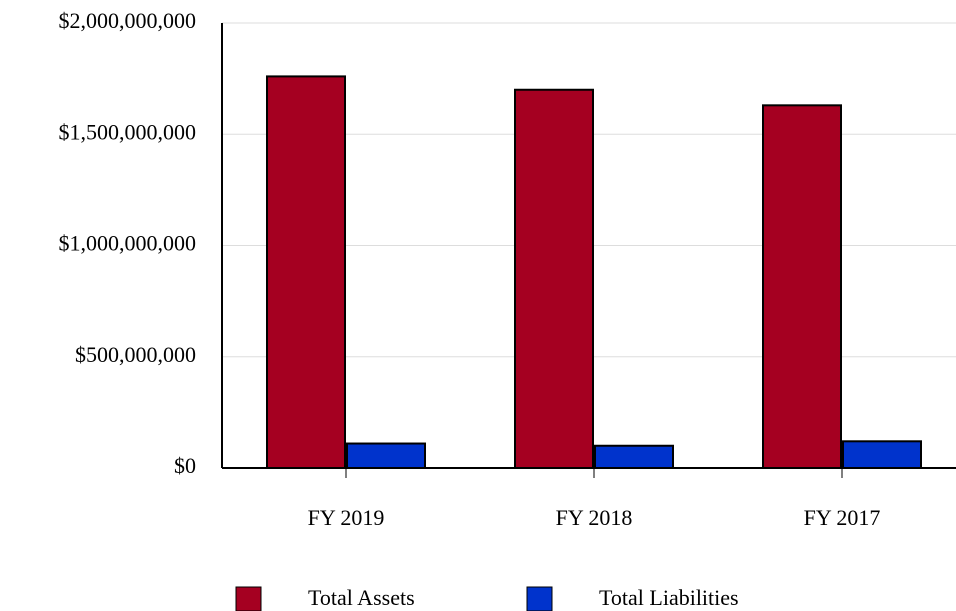  What do you see at coordinates (361, 597) in the screenshot?
I see `legend-label: Total Assets` at bounding box center [361, 597].